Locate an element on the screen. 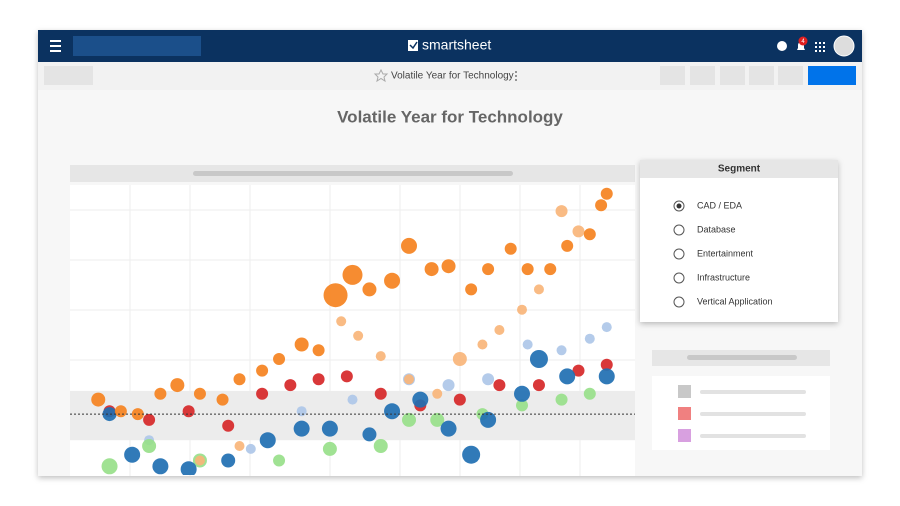  segment-option: Entertainment is located at coordinates (725, 253).